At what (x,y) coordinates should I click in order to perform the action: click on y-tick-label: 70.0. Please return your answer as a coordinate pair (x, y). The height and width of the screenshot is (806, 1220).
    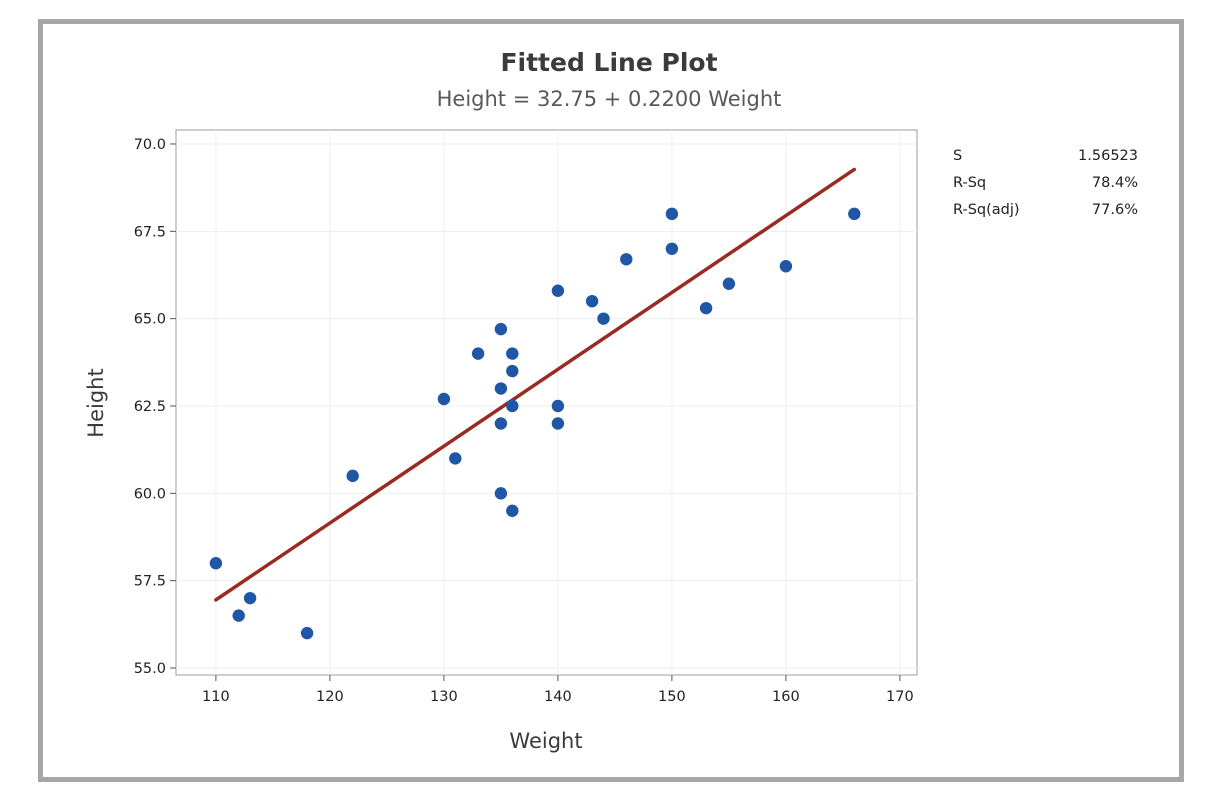
    Looking at the image, I should click on (150, 145).